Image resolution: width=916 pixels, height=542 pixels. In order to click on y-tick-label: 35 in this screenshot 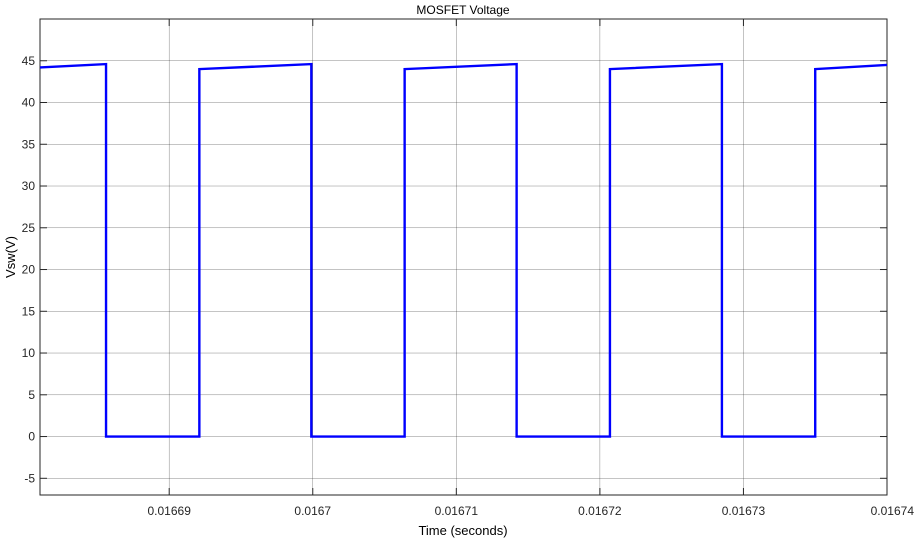, I will do `click(29, 144)`.